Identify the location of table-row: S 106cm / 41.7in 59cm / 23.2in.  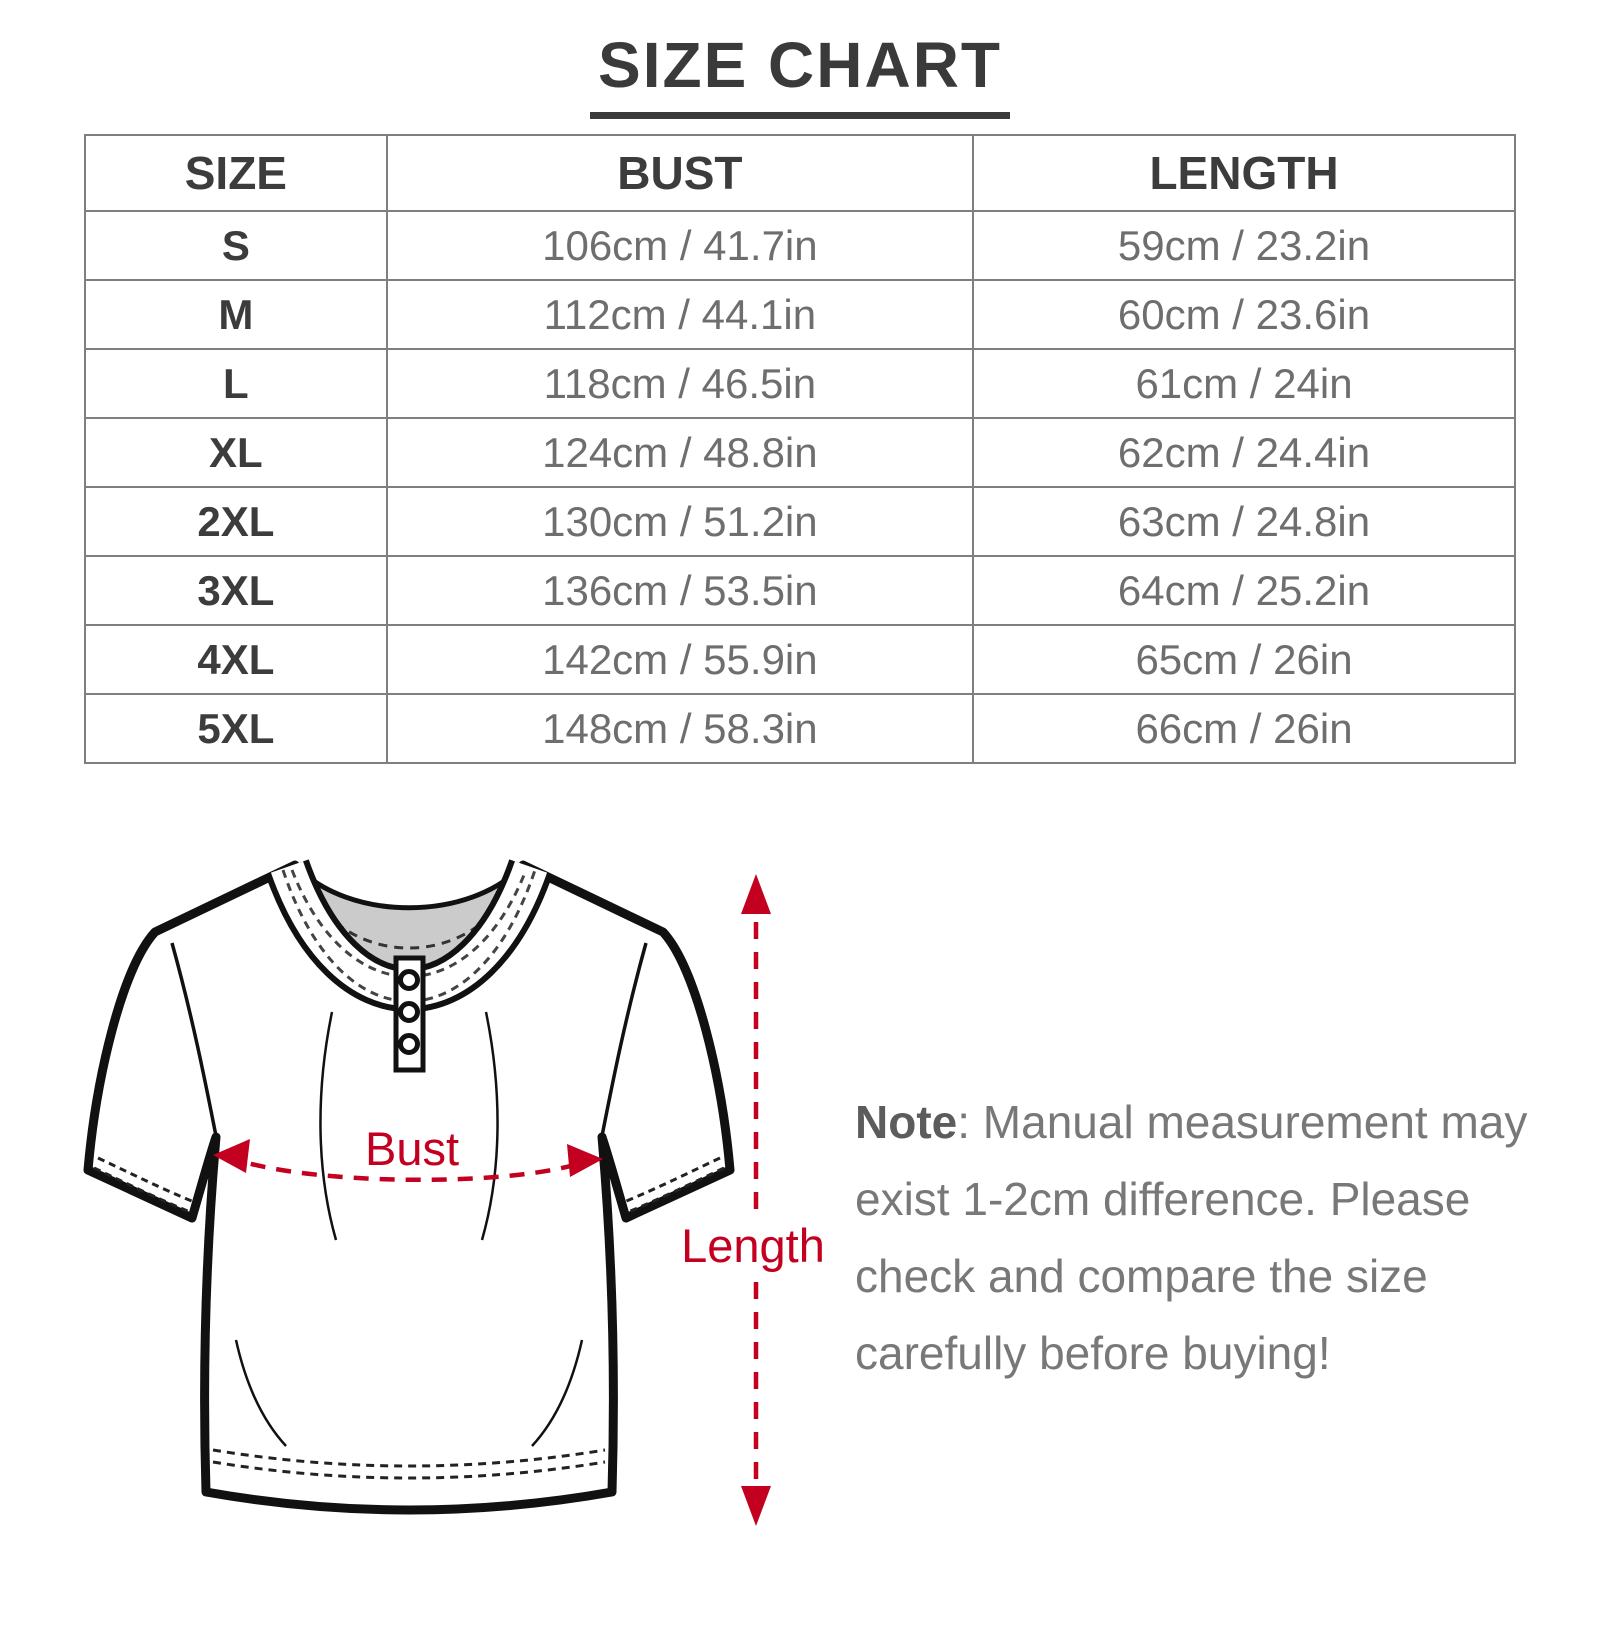
(800, 245).